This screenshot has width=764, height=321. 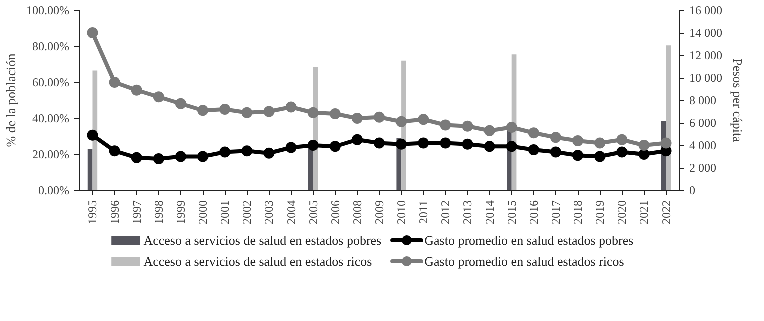 I want to click on legend-label: Gasto promedio en salud estados pobres, so click(x=529, y=240).